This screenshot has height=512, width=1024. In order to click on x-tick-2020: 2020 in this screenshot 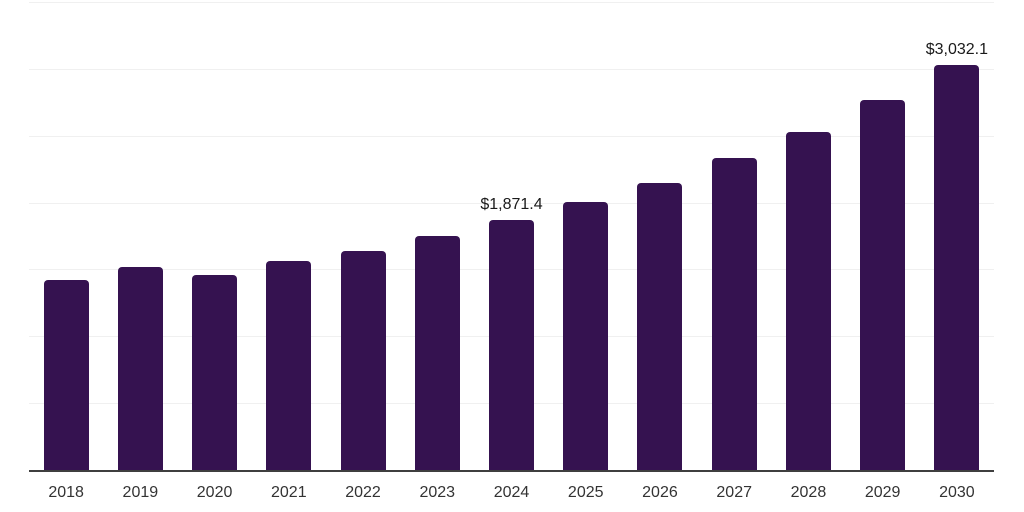, I will do `click(214, 492)`.